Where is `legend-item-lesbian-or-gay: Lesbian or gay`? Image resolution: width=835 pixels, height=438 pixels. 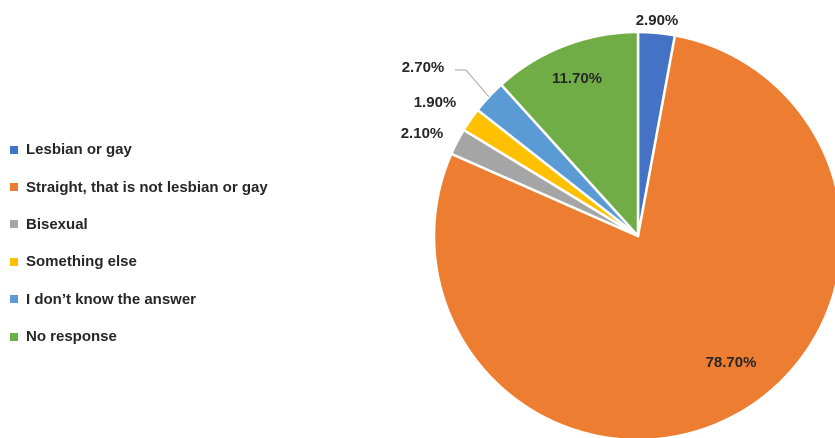 legend-item-lesbian-or-gay: Lesbian or gay is located at coordinates (139, 149).